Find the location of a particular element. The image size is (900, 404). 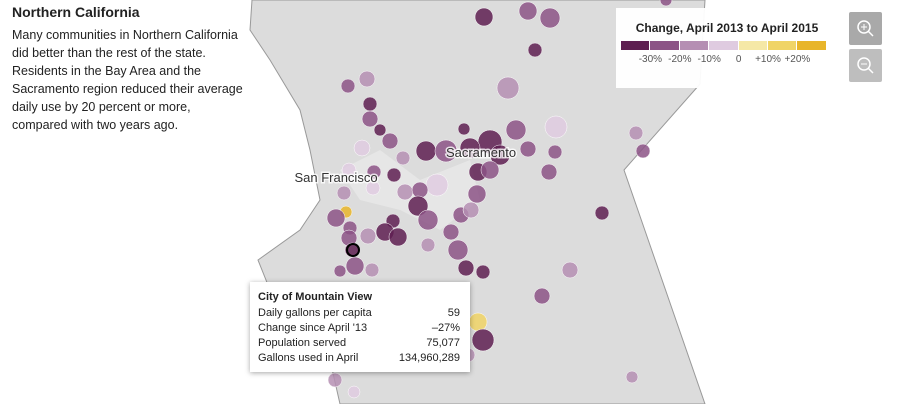

zoom-out-icon is located at coordinates (865, 65).